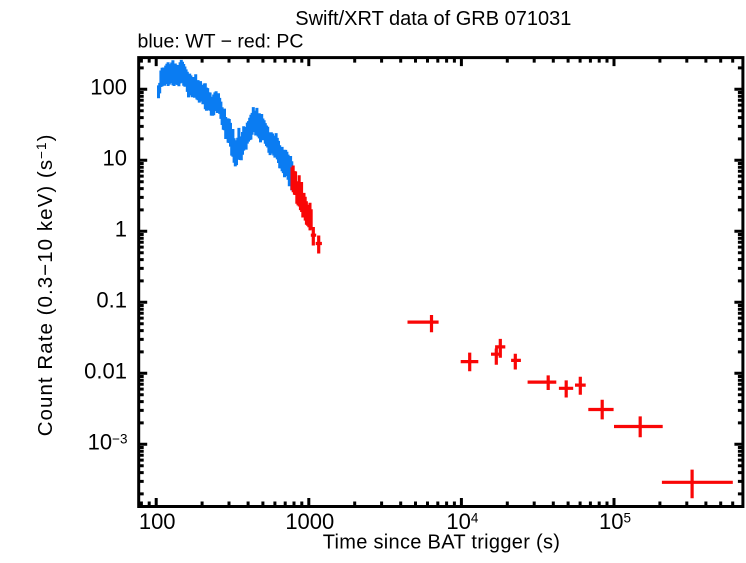  I want to click on svg-text: 10⁻³, so click(108, 442).